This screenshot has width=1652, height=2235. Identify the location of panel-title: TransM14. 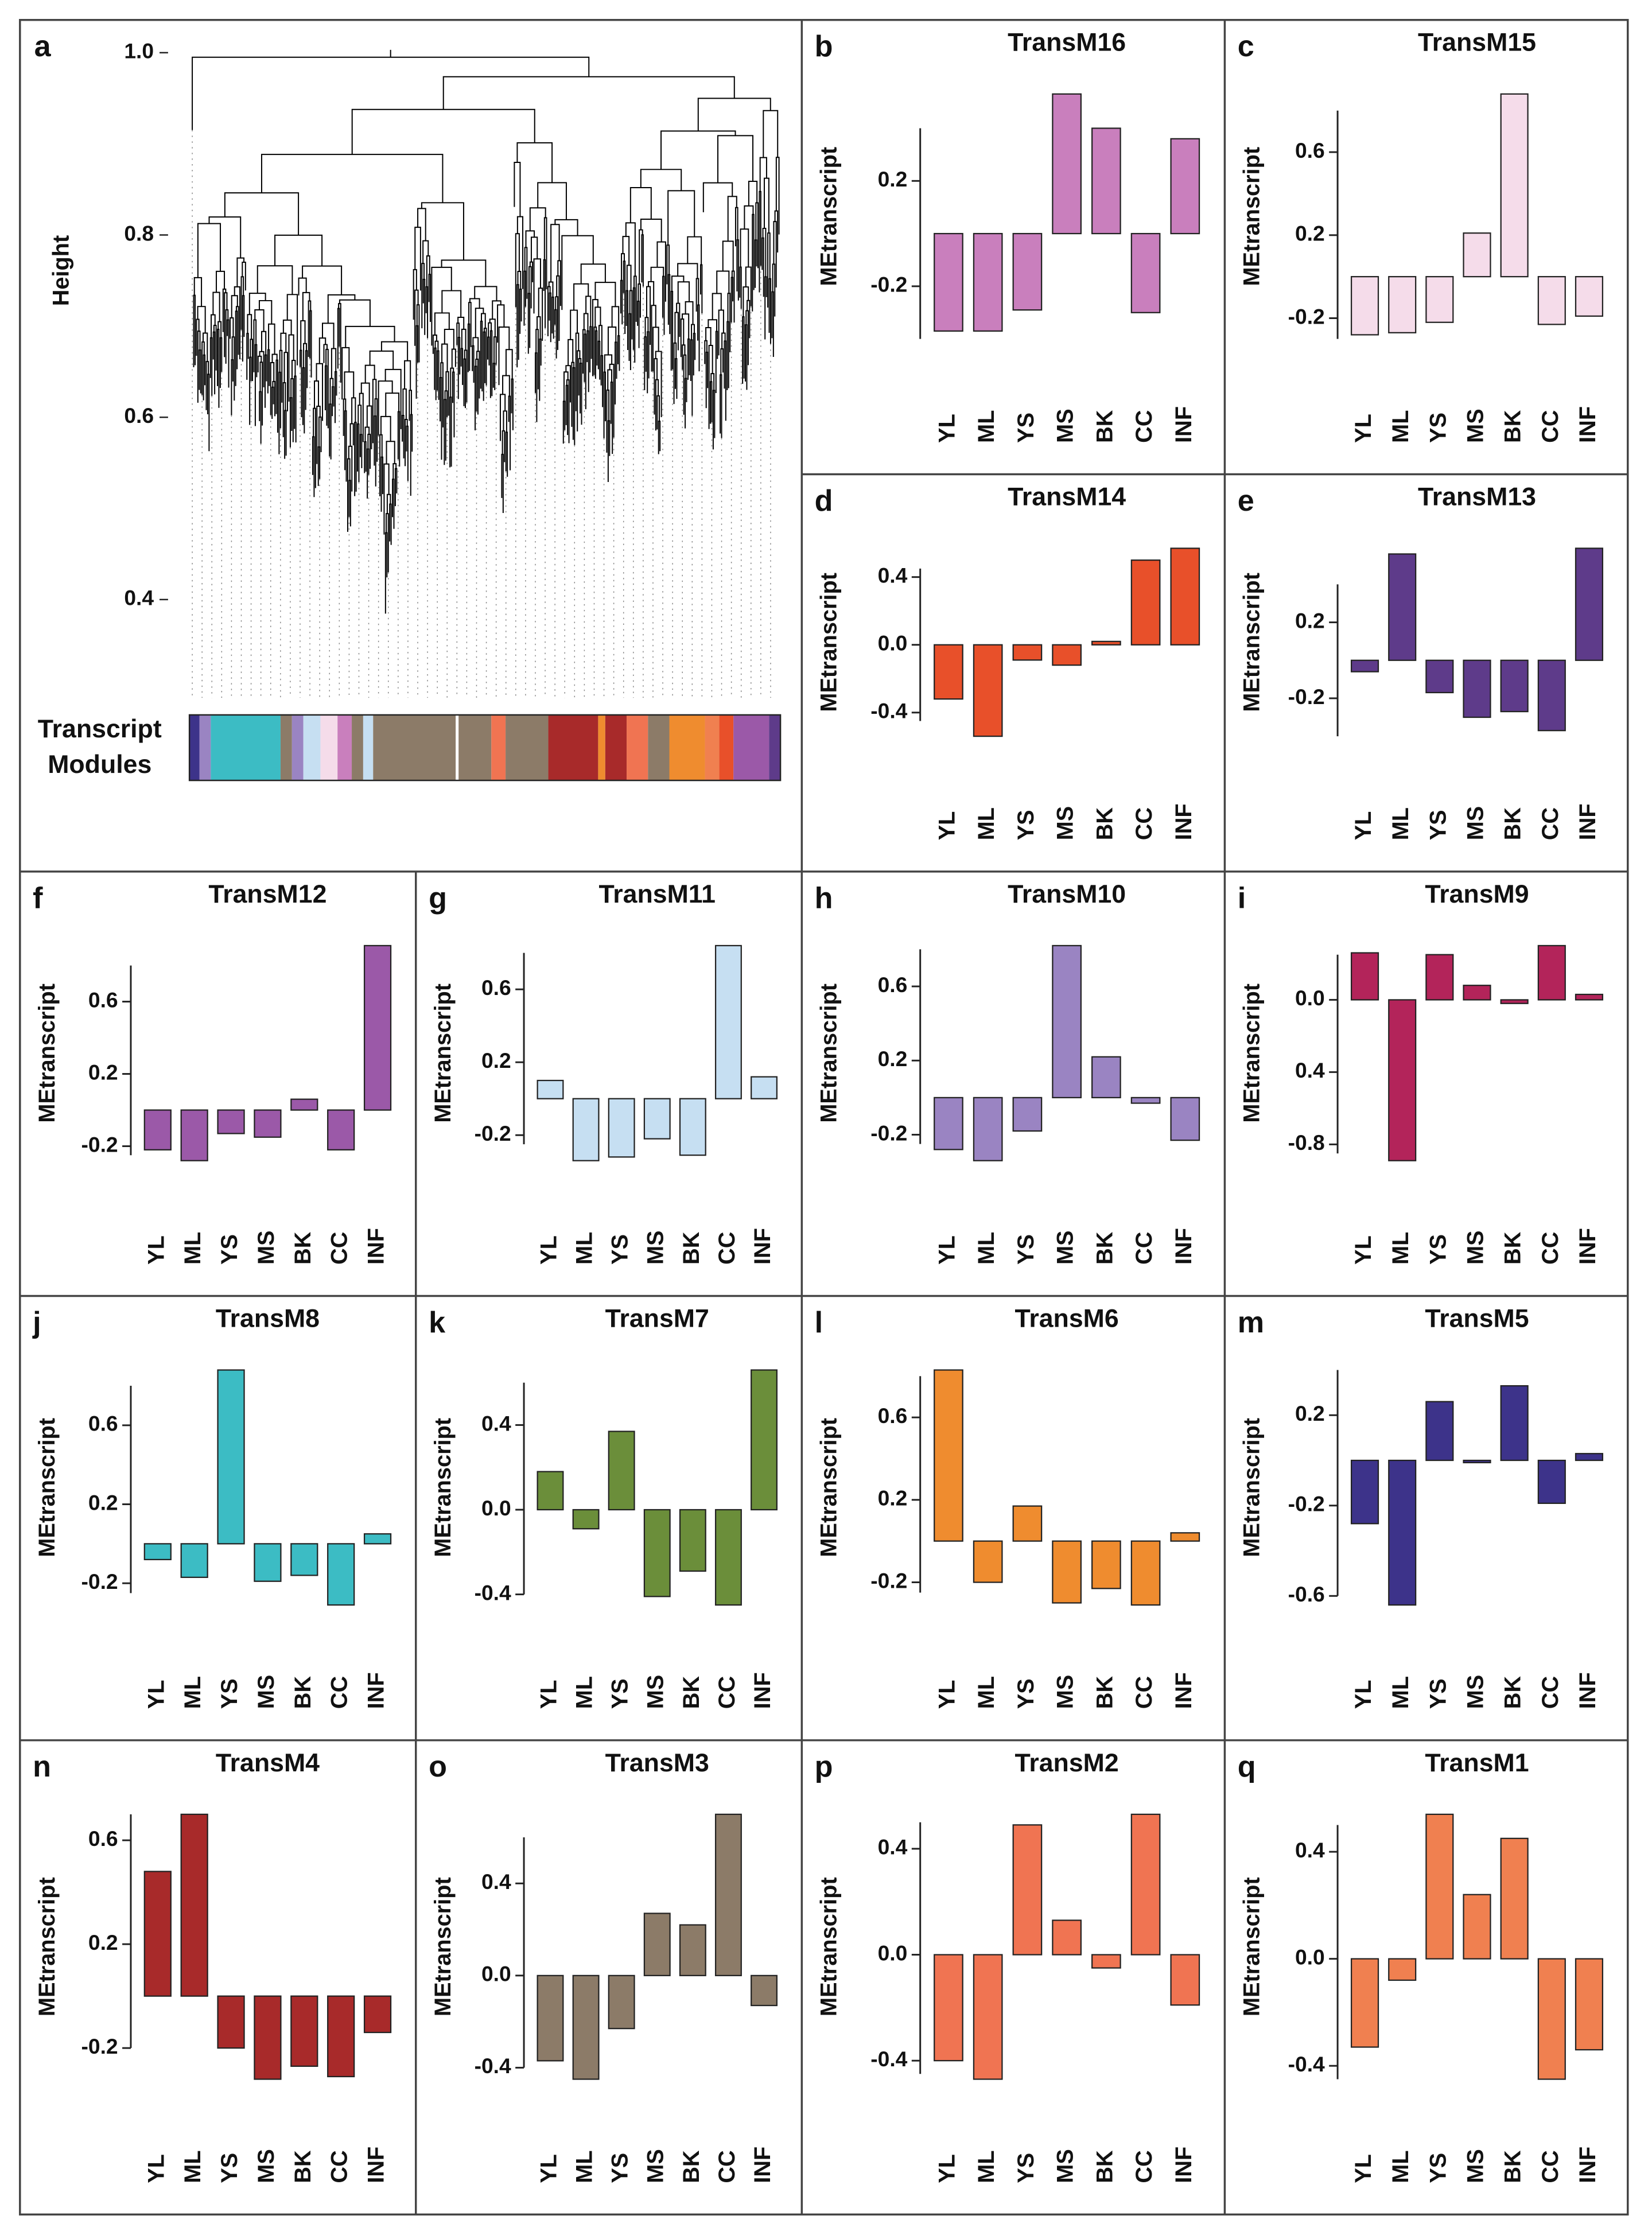
(1067, 497).